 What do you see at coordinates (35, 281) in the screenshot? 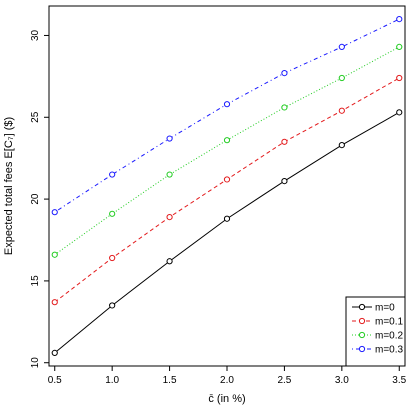
I see `y-tick-label: 15` at bounding box center [35, 281].